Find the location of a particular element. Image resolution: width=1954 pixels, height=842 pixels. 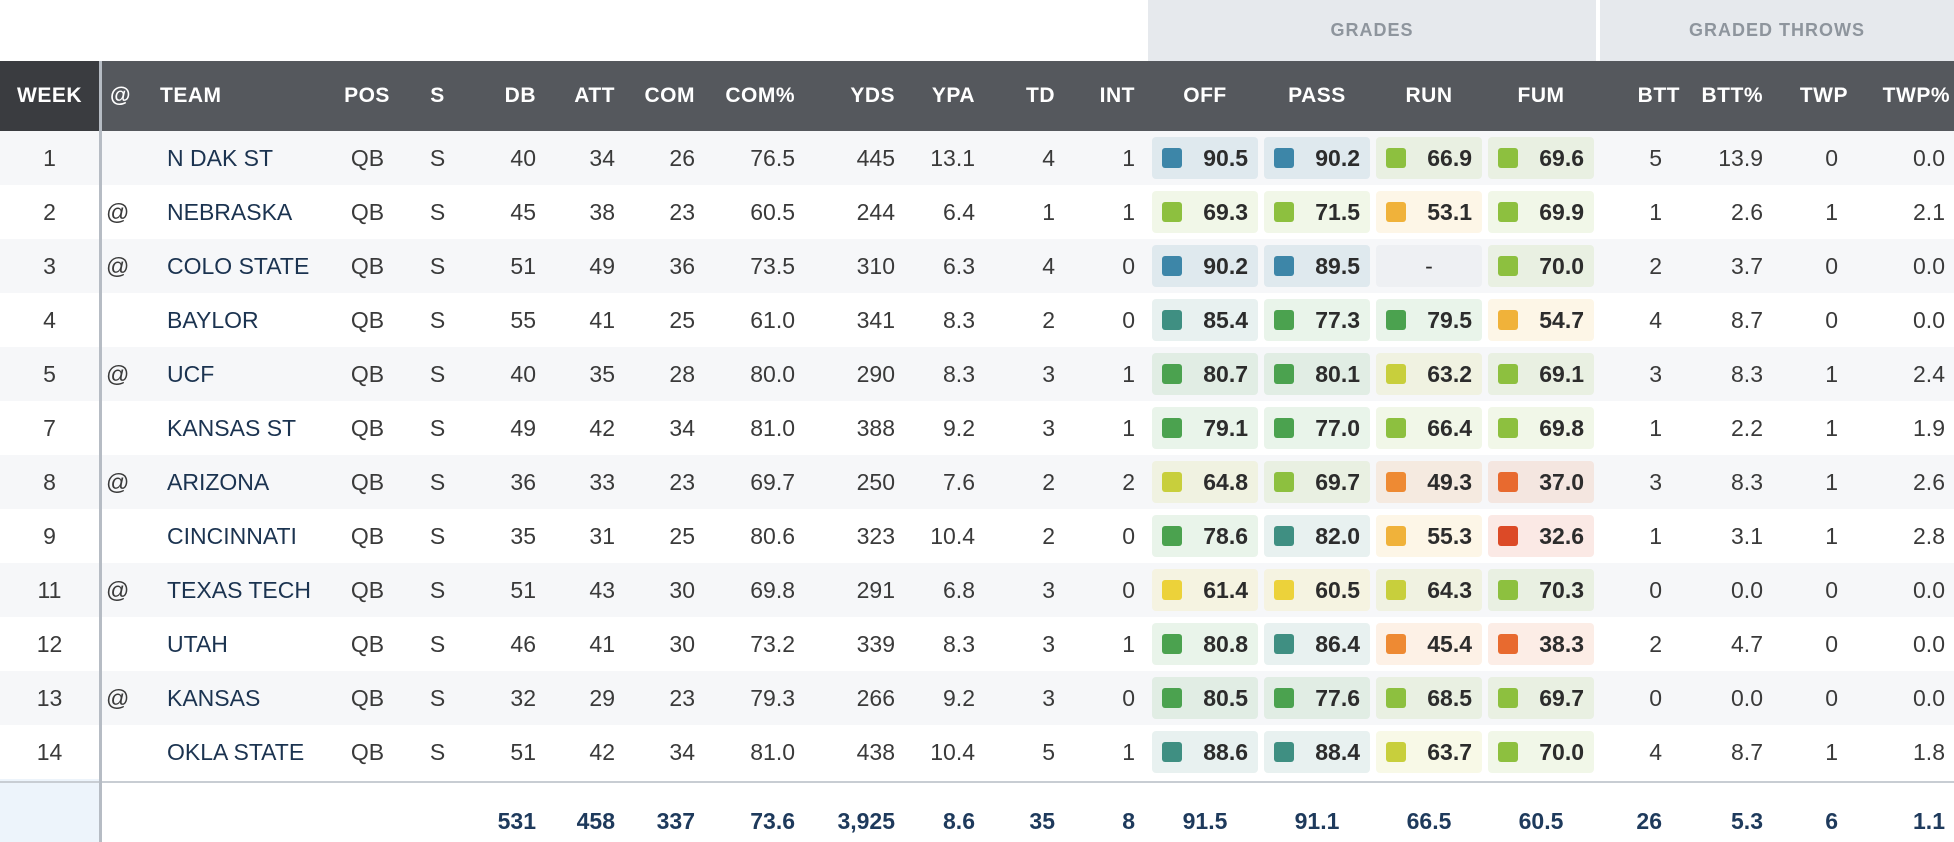

pass-grade-value: 90.2 is located at coordinates (1337, 158).